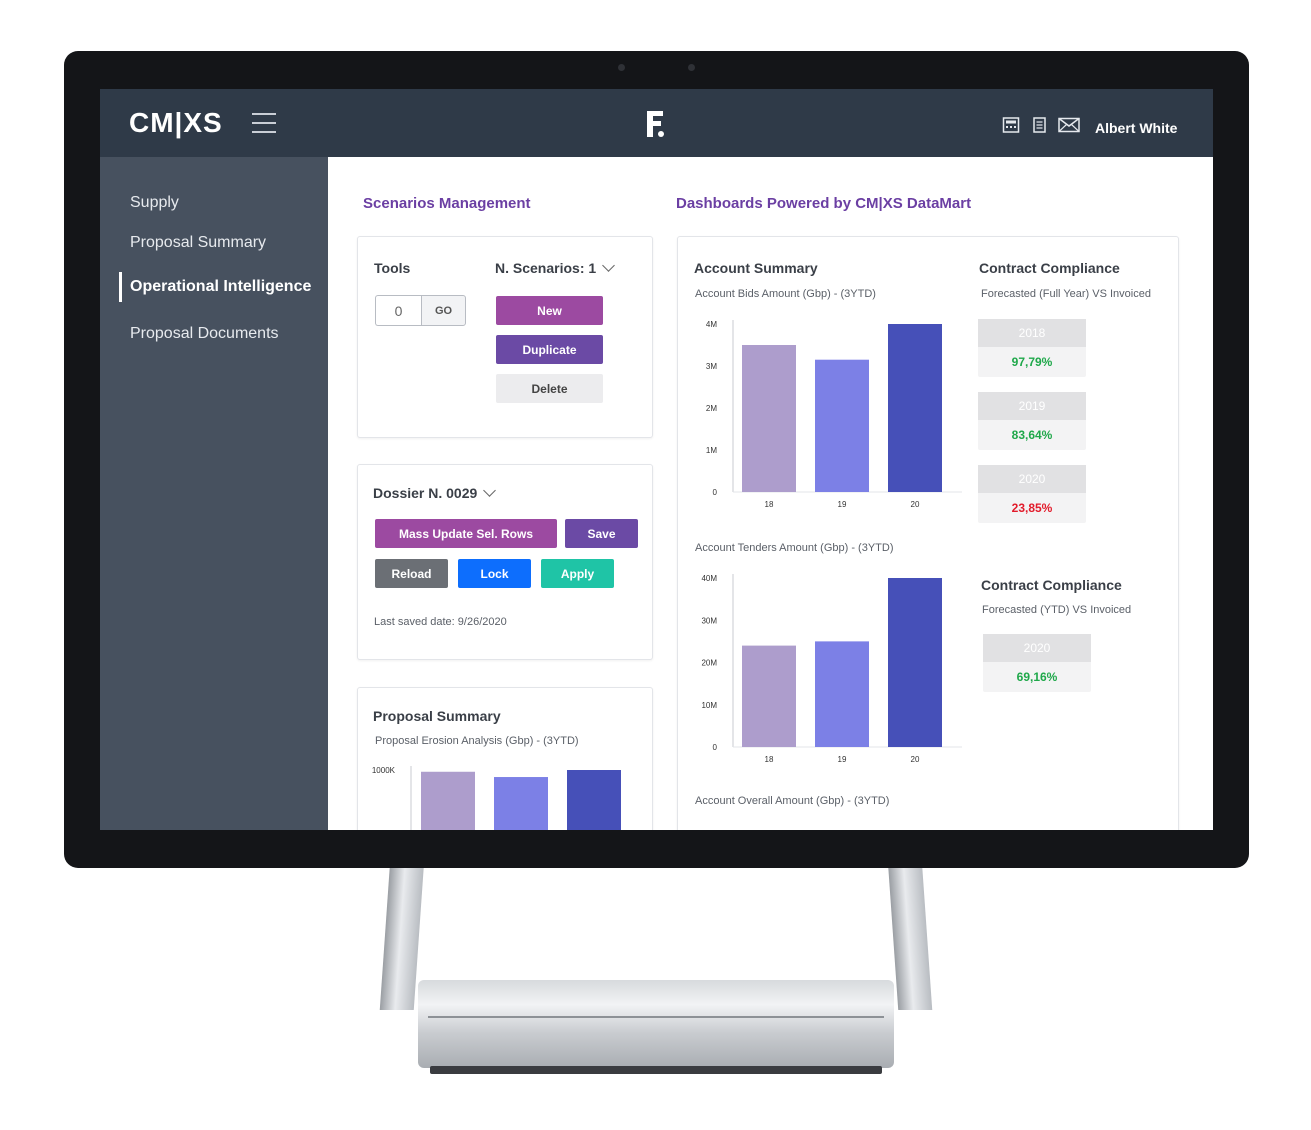  I want to click on bids-x-tick-label: 18, so click(769, 504).